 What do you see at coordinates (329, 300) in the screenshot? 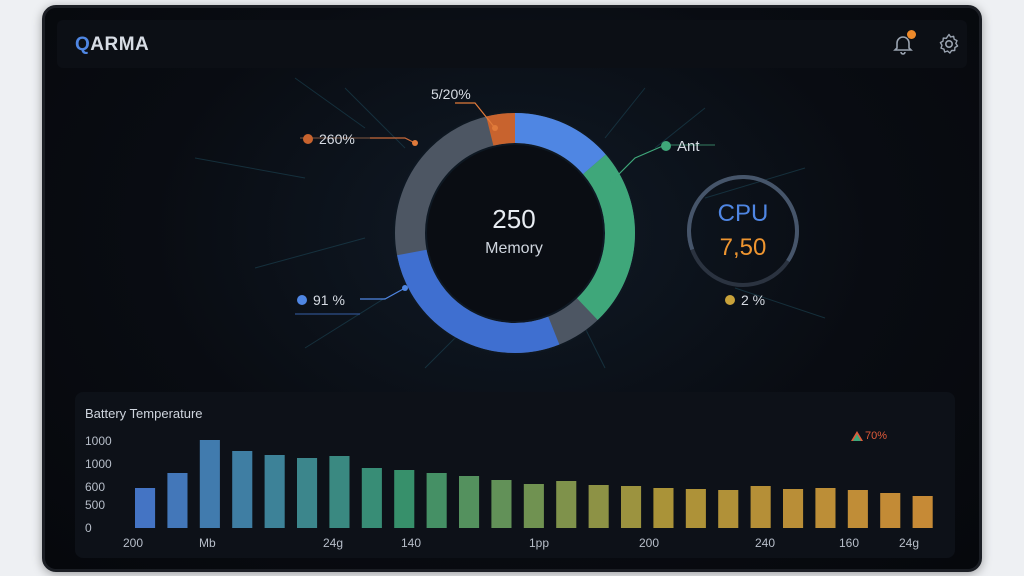
I see `callout-bottom-left: 91 %` at bounding box center [329, 300].